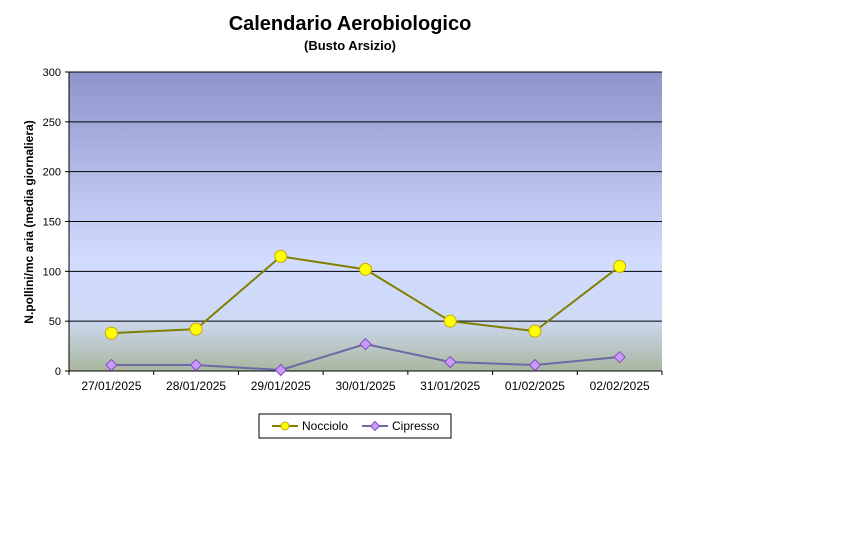 This screenshot has width=864, height=540. Describe the element at coordinates (620, 386) in the screenshot. I see `x-tick-label: 02/02/2025` at that location.